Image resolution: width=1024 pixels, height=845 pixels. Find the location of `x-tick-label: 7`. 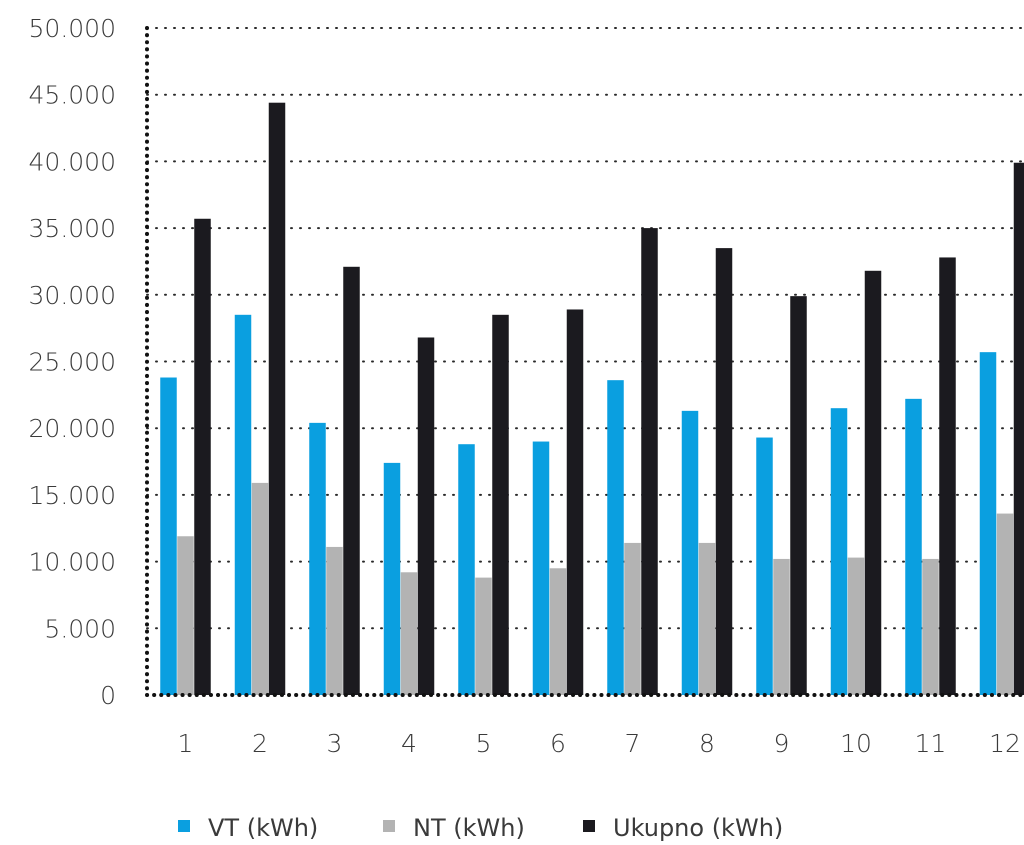

x-tick-label: 7 is located at coordinates (633, 743).